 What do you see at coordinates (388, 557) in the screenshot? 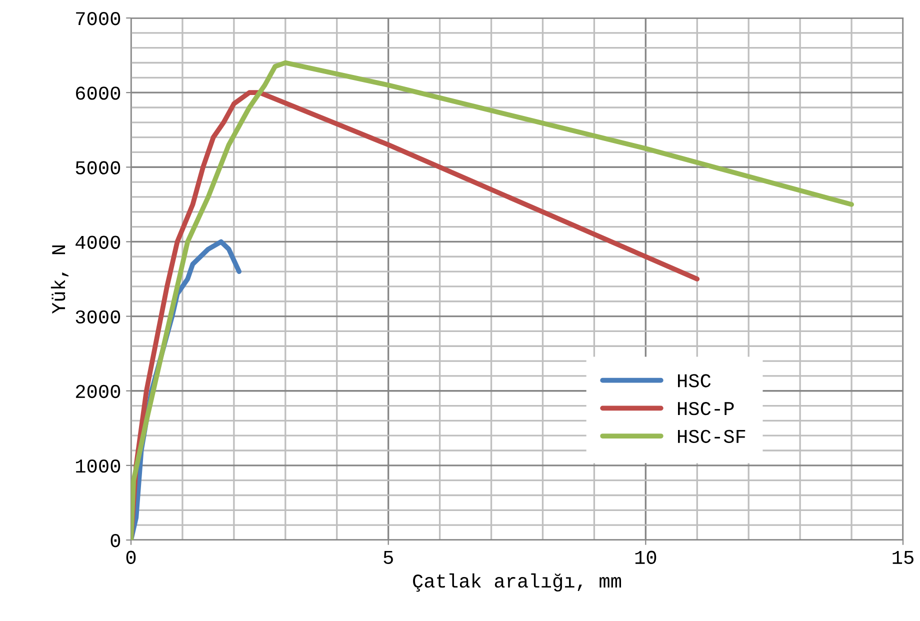
I see `x-tick-label: 5` at bounding box center [388, 557].